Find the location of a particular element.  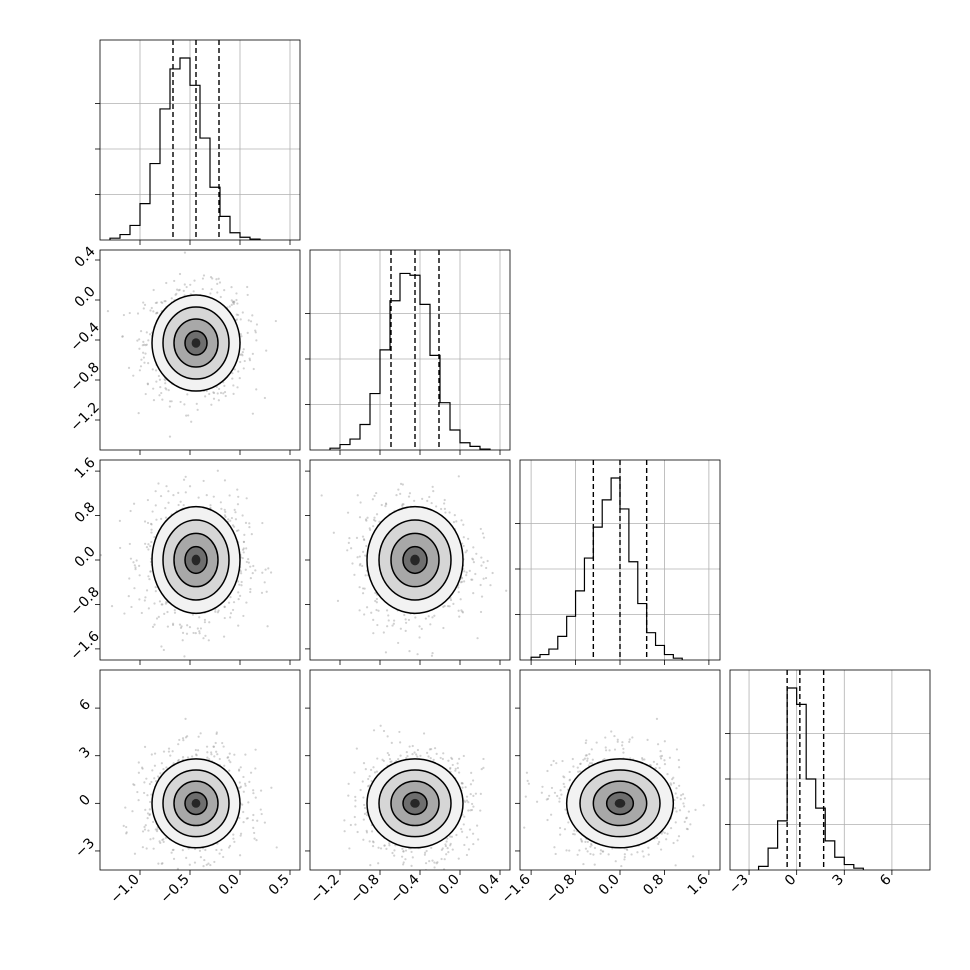

contour-body is located at coordinates (414, 797).